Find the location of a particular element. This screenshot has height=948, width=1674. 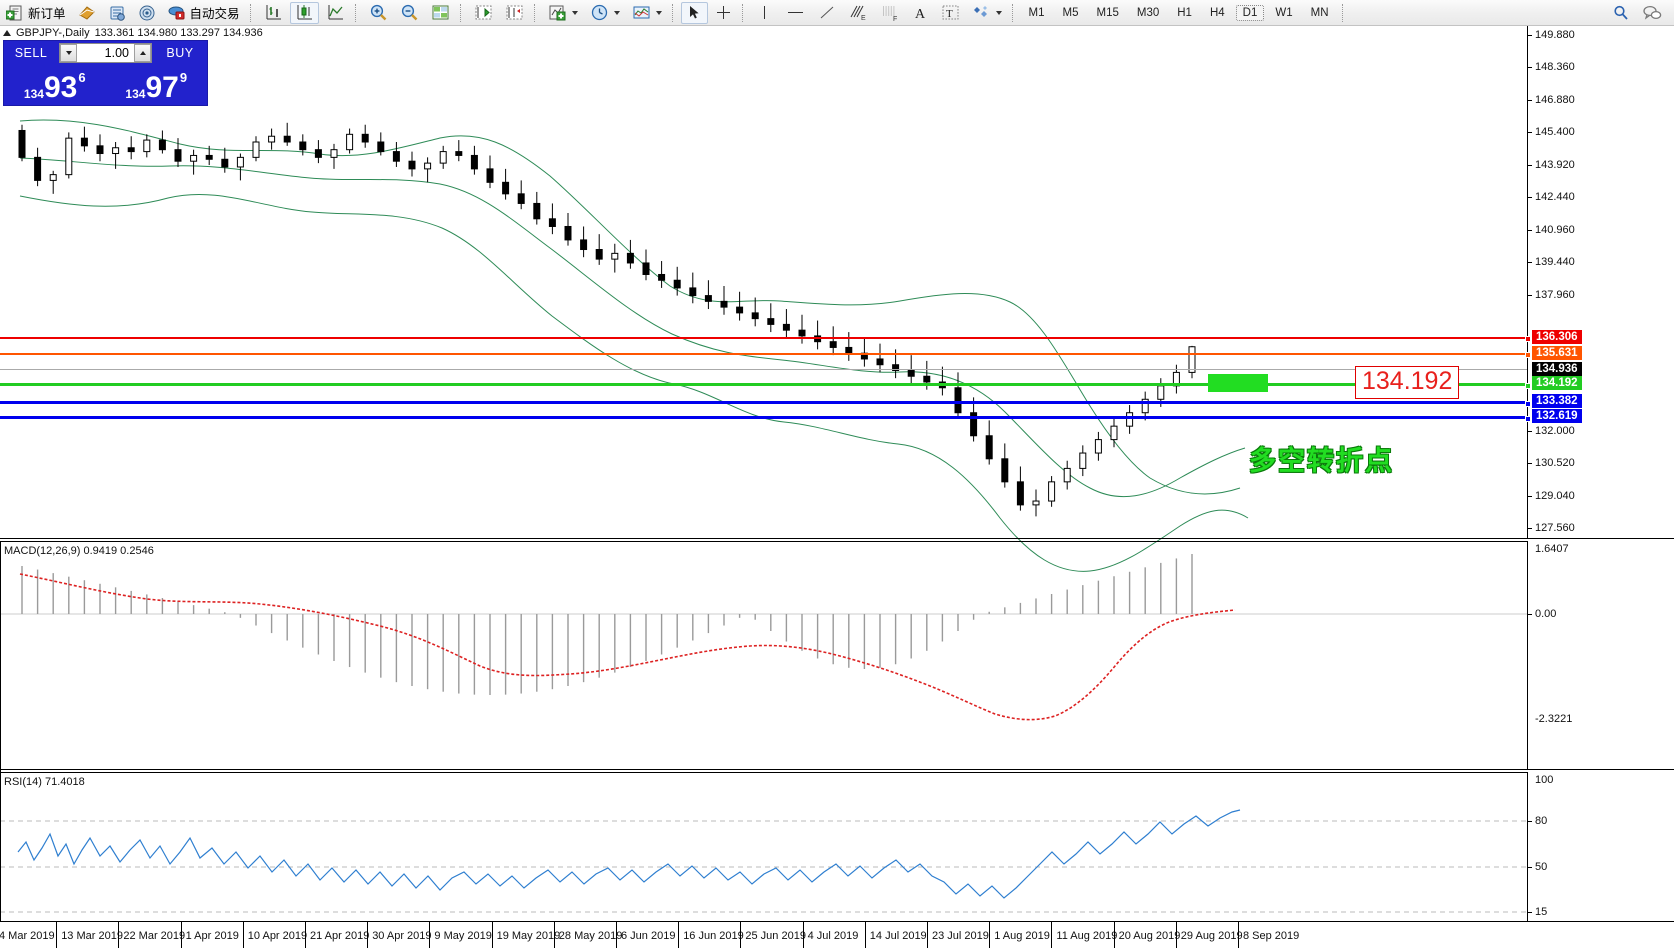

trendline-button is located at coordinates (827, 13).